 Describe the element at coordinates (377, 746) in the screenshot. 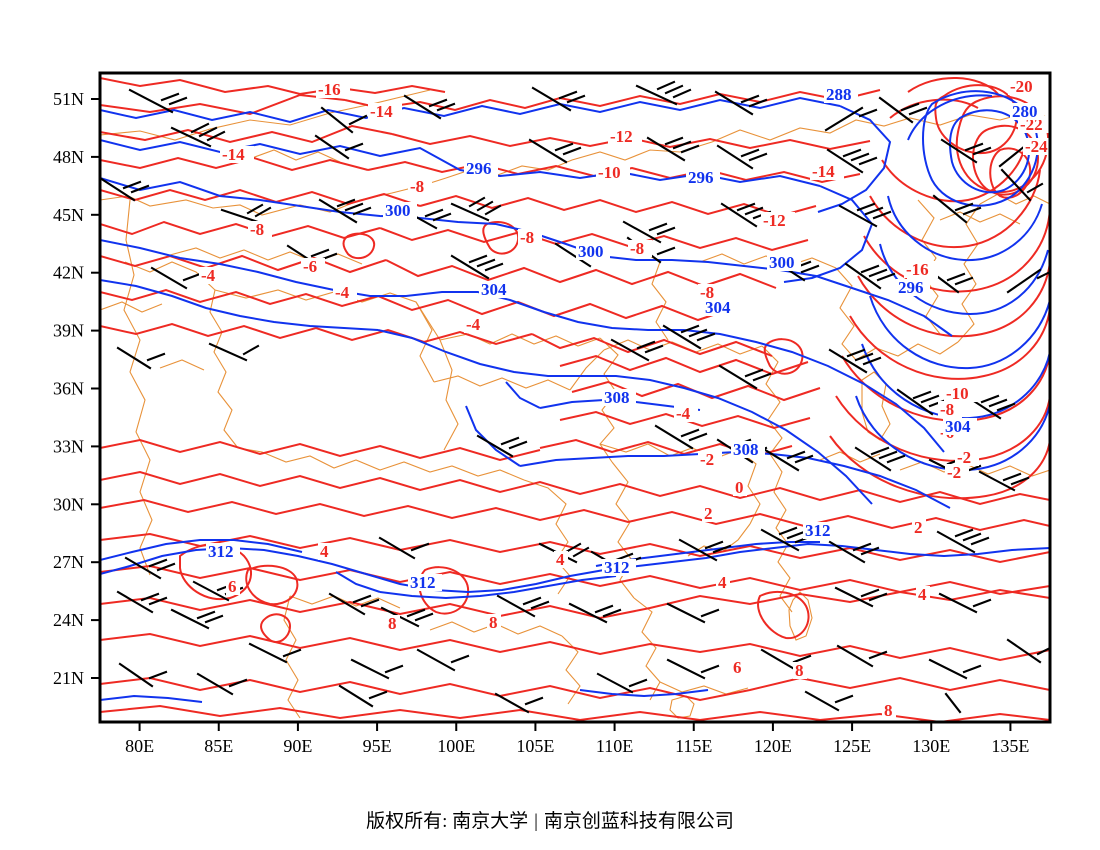

I see `x-tick-label: 95E` at that location.